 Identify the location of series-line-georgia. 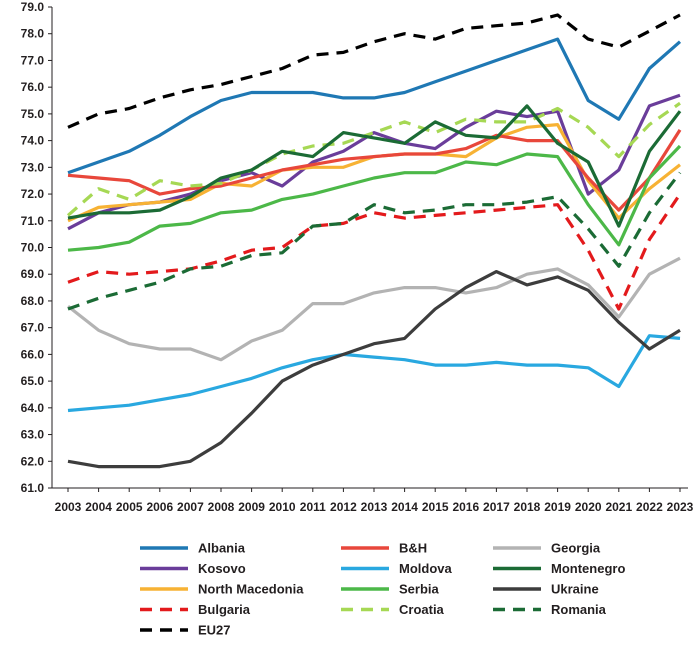
(374, 309).